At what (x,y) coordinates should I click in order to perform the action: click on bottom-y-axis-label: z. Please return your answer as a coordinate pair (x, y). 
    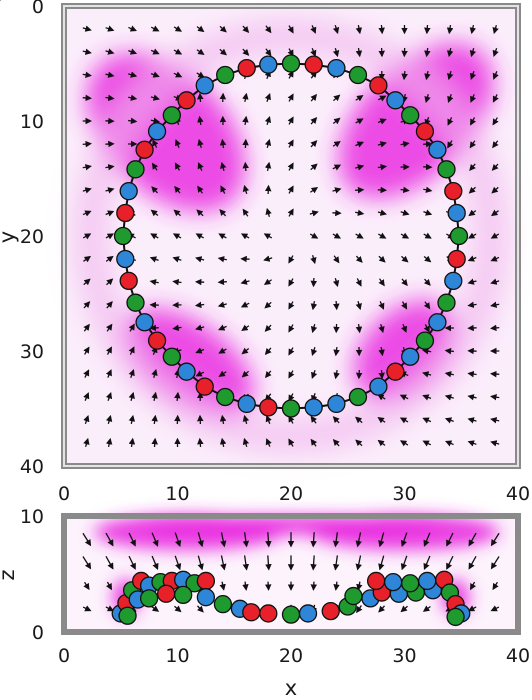
    Looking at the image, I should click on (9, 574).